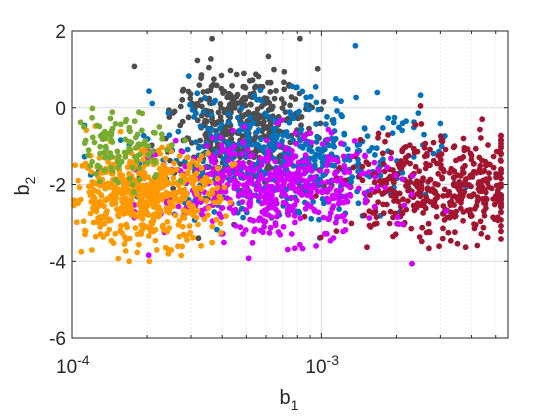 This screenshot has width=560, height=420. Describe the element at coordinates (322, 365) in the screenshot. I see `x-tick-label: 10-3` at that location.